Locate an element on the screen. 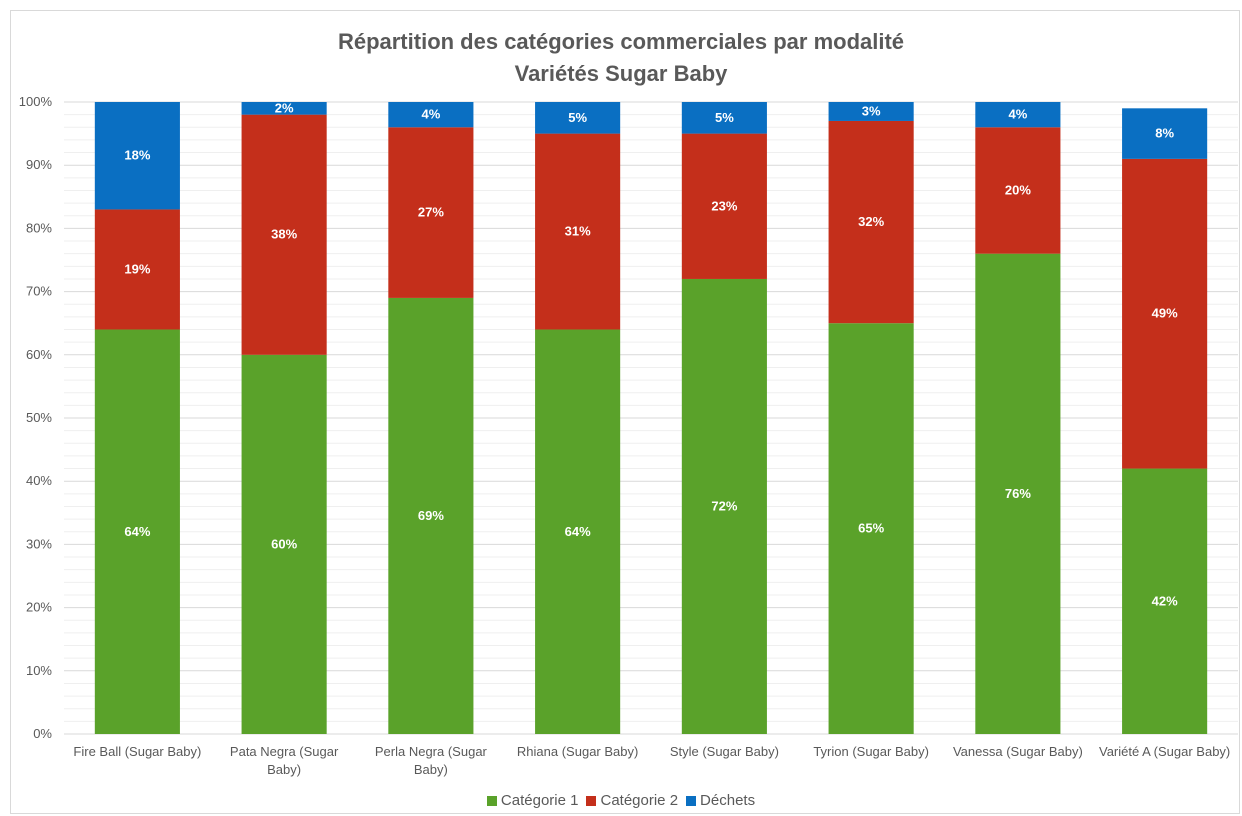 The height and width of the screenshot is (816, 1242). data-label: 18% is located at coordinates (137, 155).